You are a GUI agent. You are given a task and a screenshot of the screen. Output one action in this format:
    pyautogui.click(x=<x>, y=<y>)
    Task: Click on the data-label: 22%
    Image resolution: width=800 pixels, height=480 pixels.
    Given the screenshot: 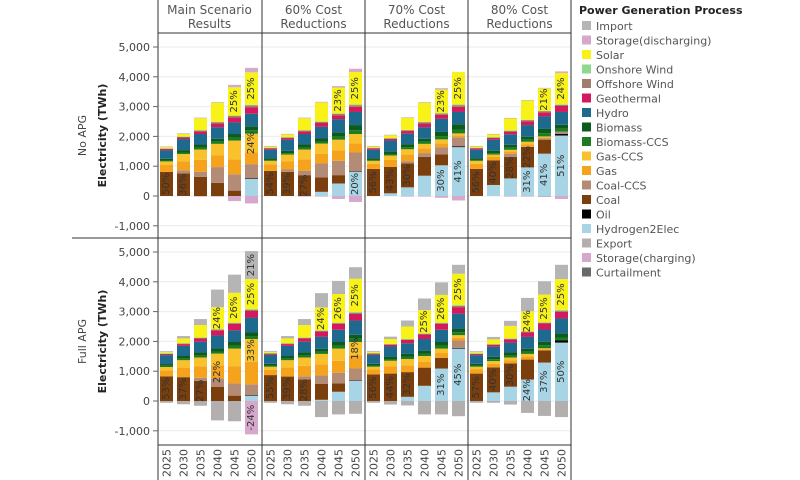 What is the action you would take?
    pyautogui.click(x=527, y=157)
    